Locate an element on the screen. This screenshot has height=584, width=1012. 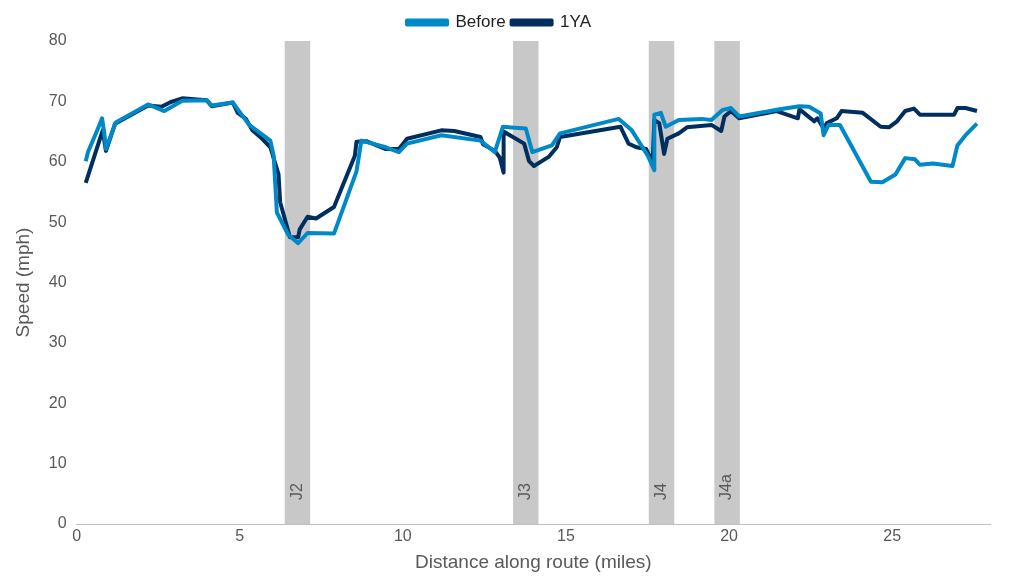
y-tick-label: 70 is located at coordinates (57, 100).